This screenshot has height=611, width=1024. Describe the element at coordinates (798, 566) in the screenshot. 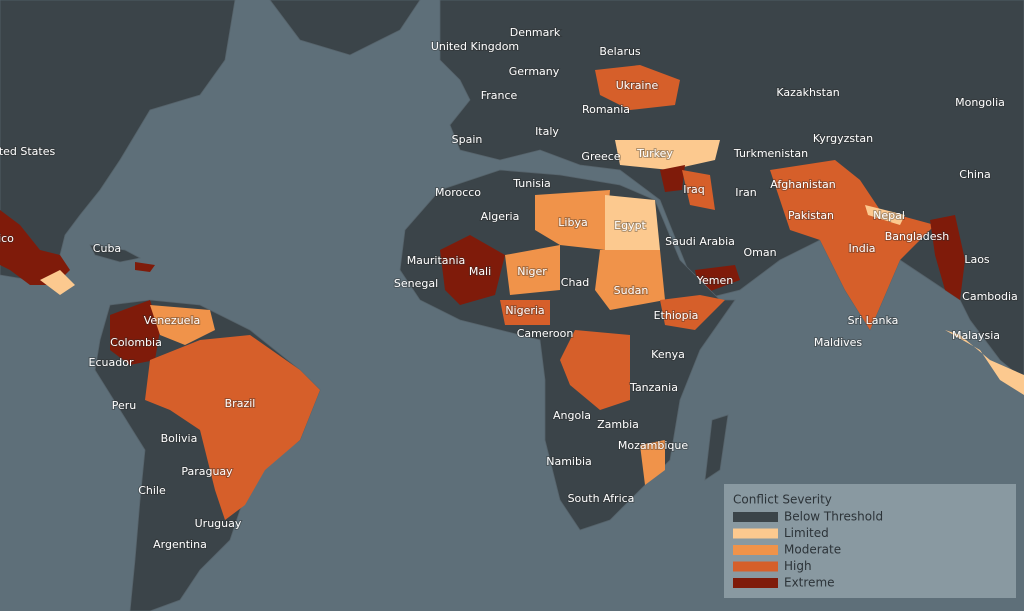

I see `legend-label: High` at that location.